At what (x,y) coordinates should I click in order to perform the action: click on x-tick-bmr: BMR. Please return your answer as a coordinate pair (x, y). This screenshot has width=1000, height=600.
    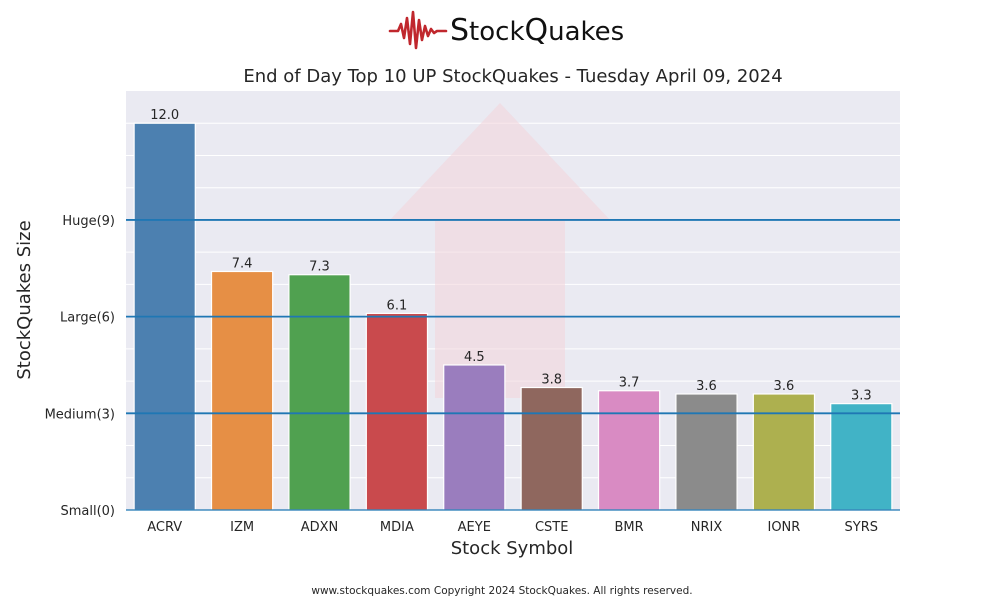
    Looking at the image, I should click on (629, 527).